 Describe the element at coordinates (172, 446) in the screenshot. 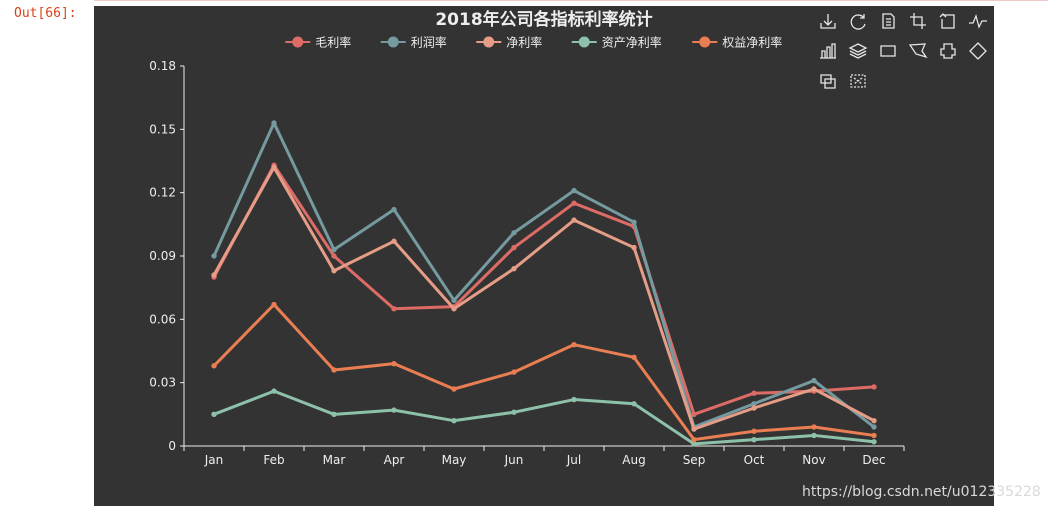

I see `y-tick-label: 0` at that location.